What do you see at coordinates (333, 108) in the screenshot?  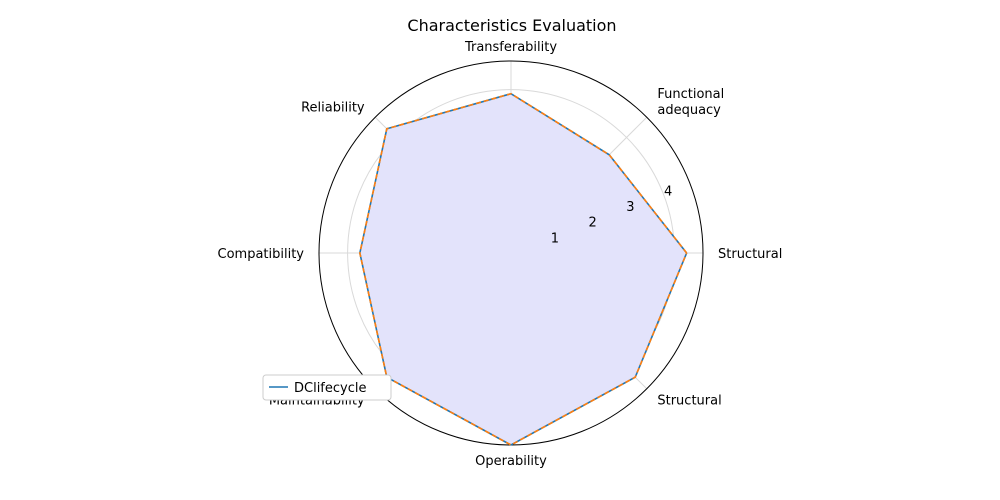 I see `axis-label-4: Reliability` at bounding box center [333, 108].